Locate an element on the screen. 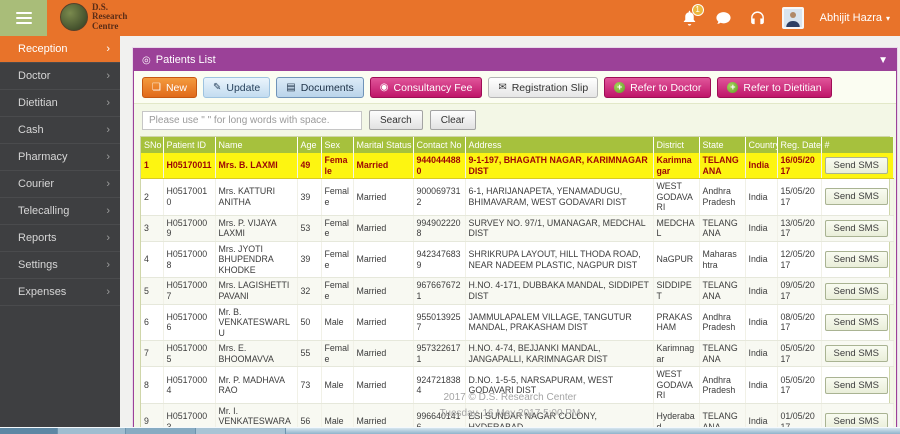 This screenshot has width=900, height=434. documents-button: ▤ Documents is located at coordinates (320, 87).